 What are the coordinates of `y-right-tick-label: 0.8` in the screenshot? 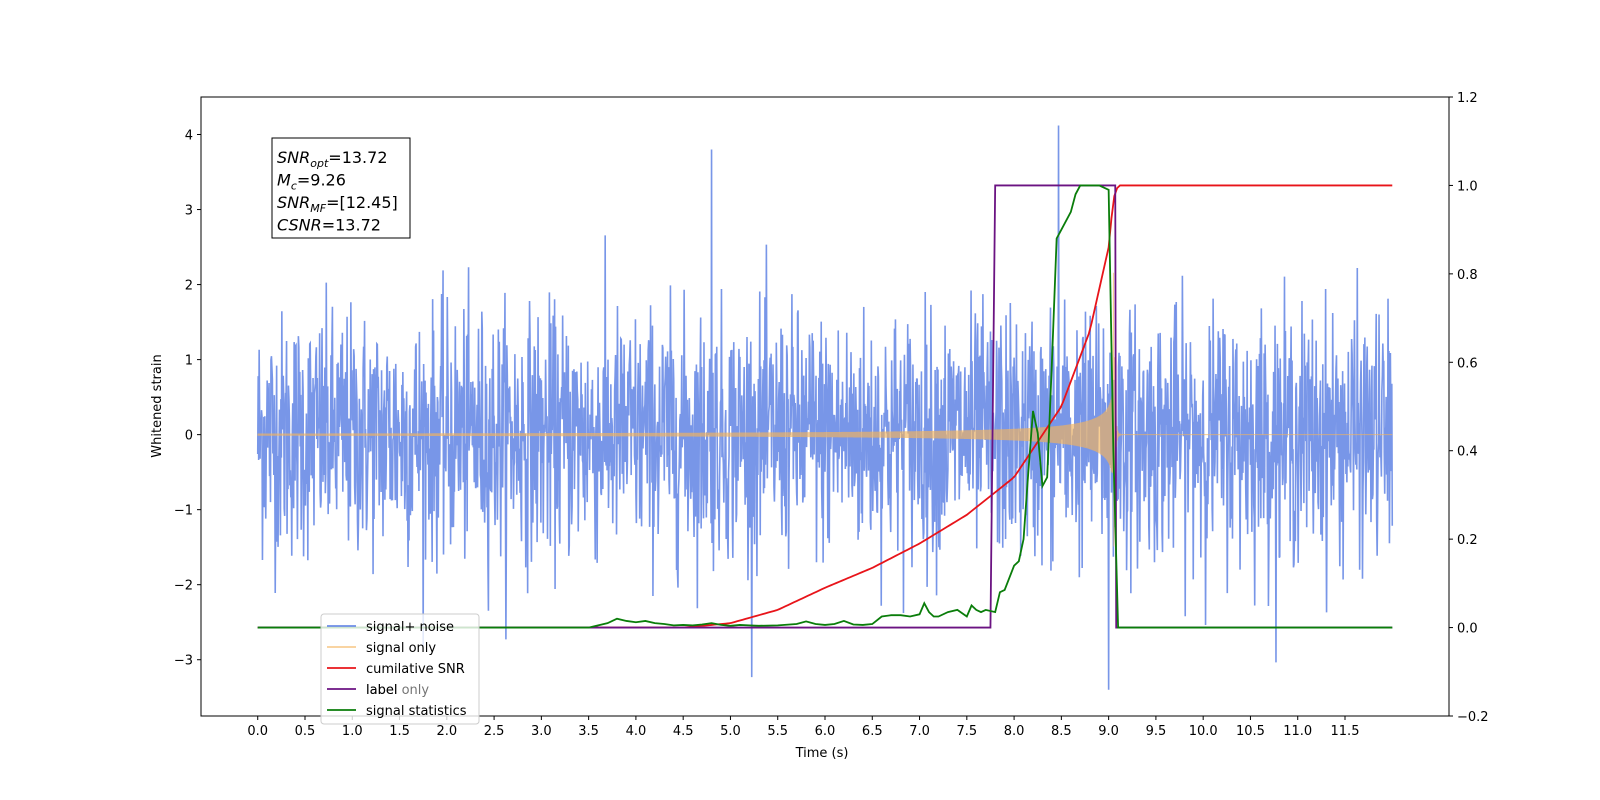 It's located at (1467, 275).